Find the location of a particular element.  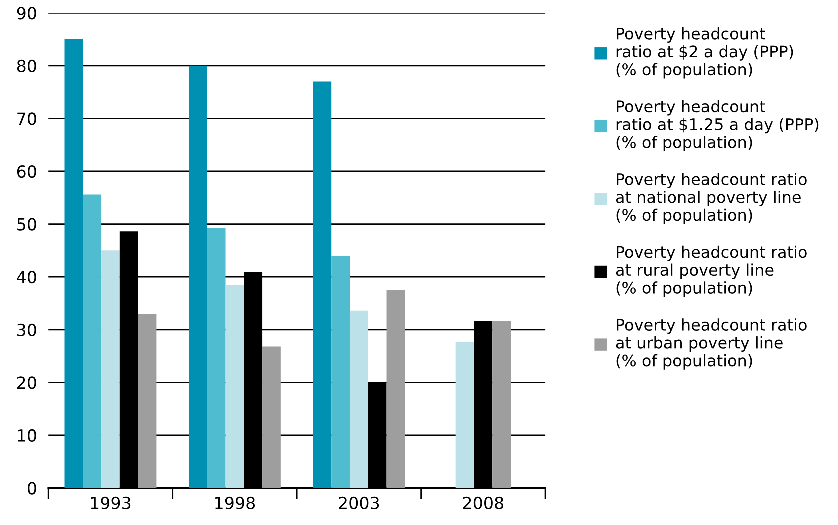

y-tick-label: 30 is located at coordinates (27, 330).